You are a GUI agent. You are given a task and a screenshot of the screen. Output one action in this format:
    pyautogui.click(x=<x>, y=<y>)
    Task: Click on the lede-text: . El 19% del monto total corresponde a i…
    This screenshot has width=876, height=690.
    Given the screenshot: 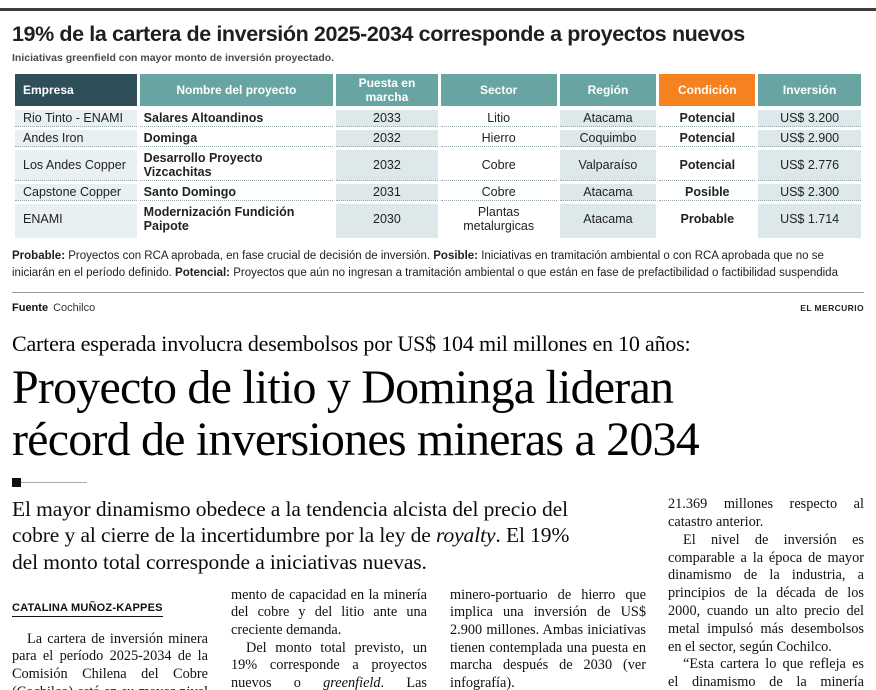 What is the action you would take?
    pyautogui.click(x=291, y=548)
    